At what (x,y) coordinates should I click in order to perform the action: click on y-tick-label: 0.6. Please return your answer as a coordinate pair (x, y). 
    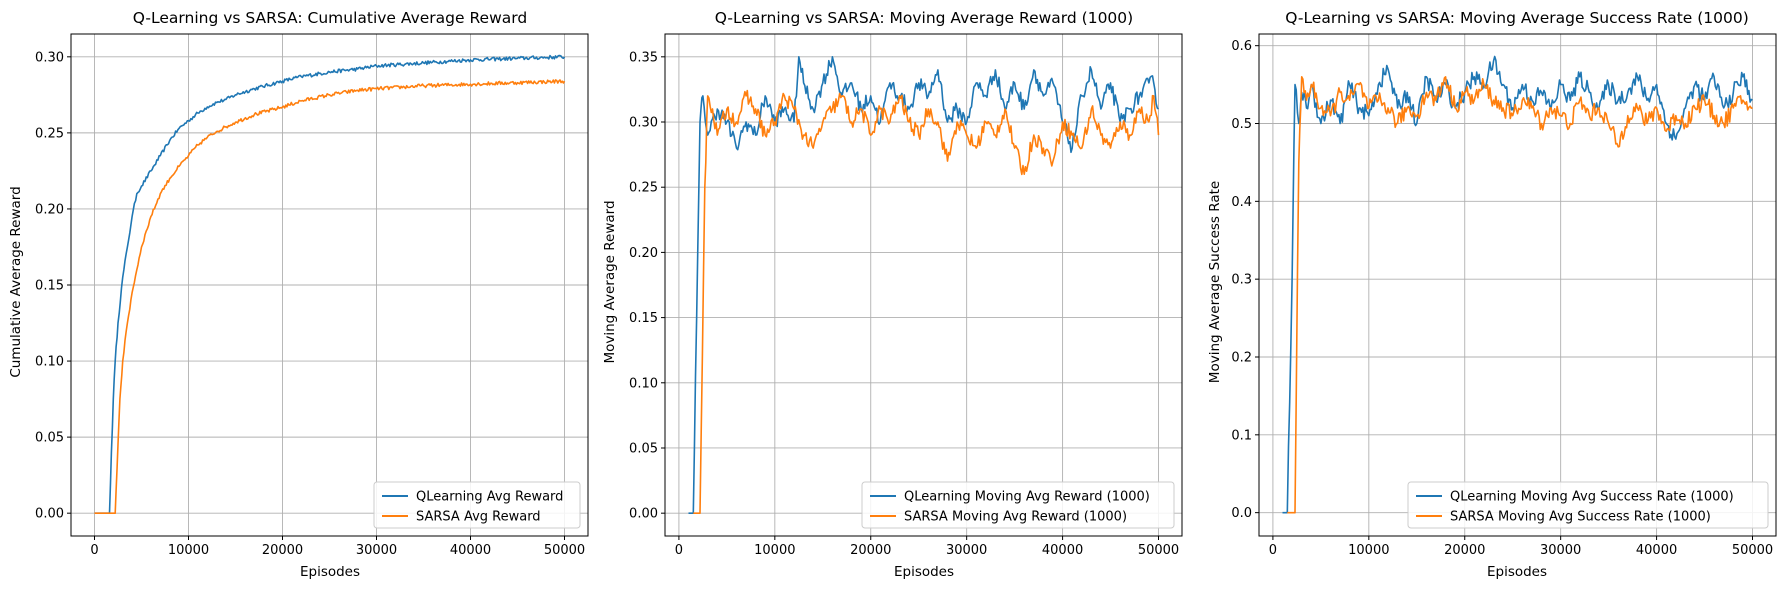
    Looking at the image, I should click on (1241, 46).